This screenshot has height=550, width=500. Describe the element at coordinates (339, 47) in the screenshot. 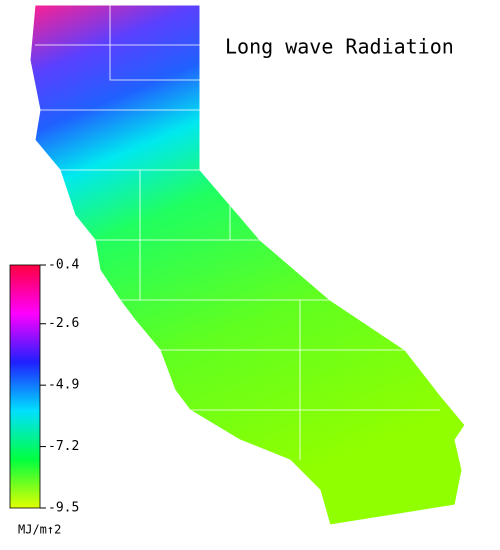

I see `map-title: Long wave Radiation` at that location.